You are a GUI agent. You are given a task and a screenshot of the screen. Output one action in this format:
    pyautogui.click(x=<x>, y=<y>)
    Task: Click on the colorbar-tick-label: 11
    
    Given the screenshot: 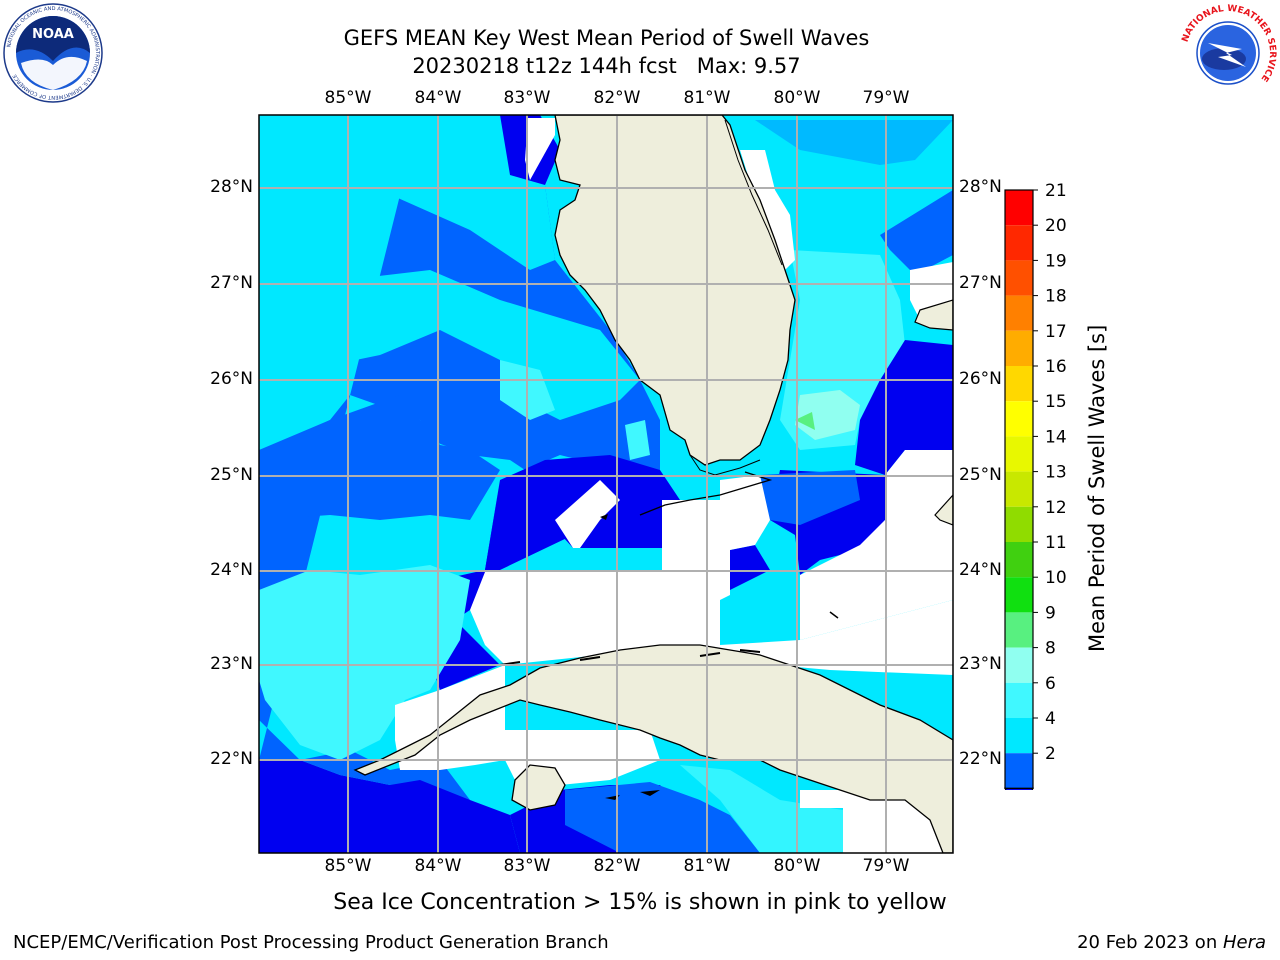 What is the action you would take?
    pyautogui.click(x=1056, y=543)
    